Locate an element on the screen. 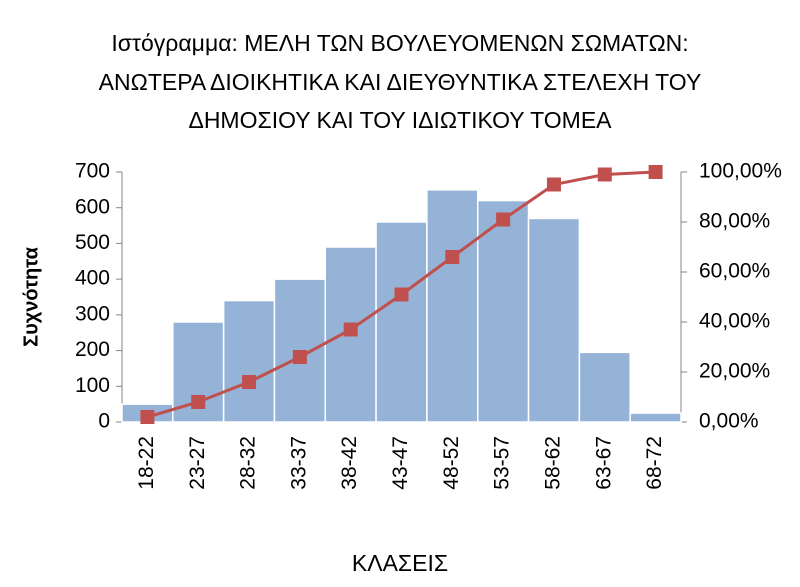 The height and width of the screenshot is (587, 800). y-tick-label: 0 is located at coordinates (104, 421).